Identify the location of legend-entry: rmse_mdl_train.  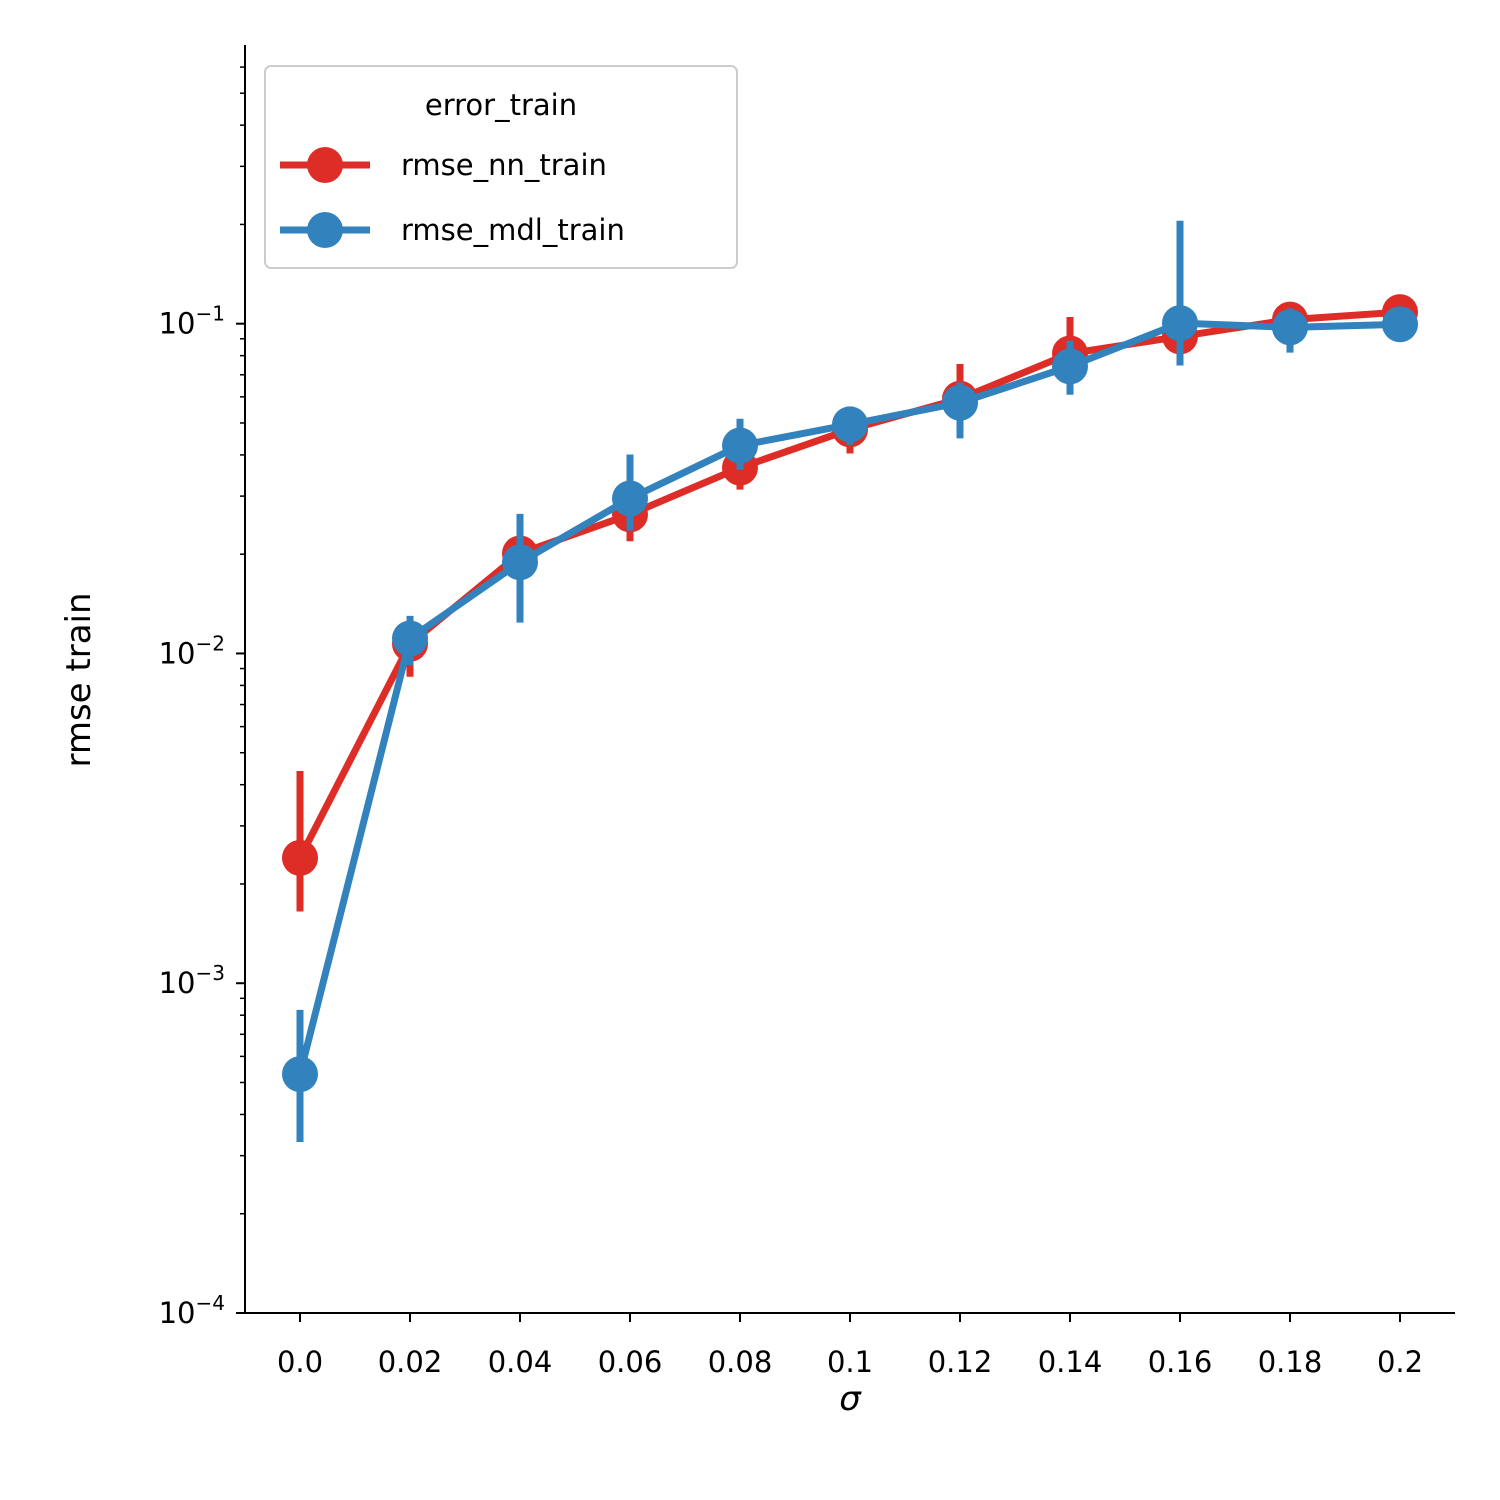
(452, 230).